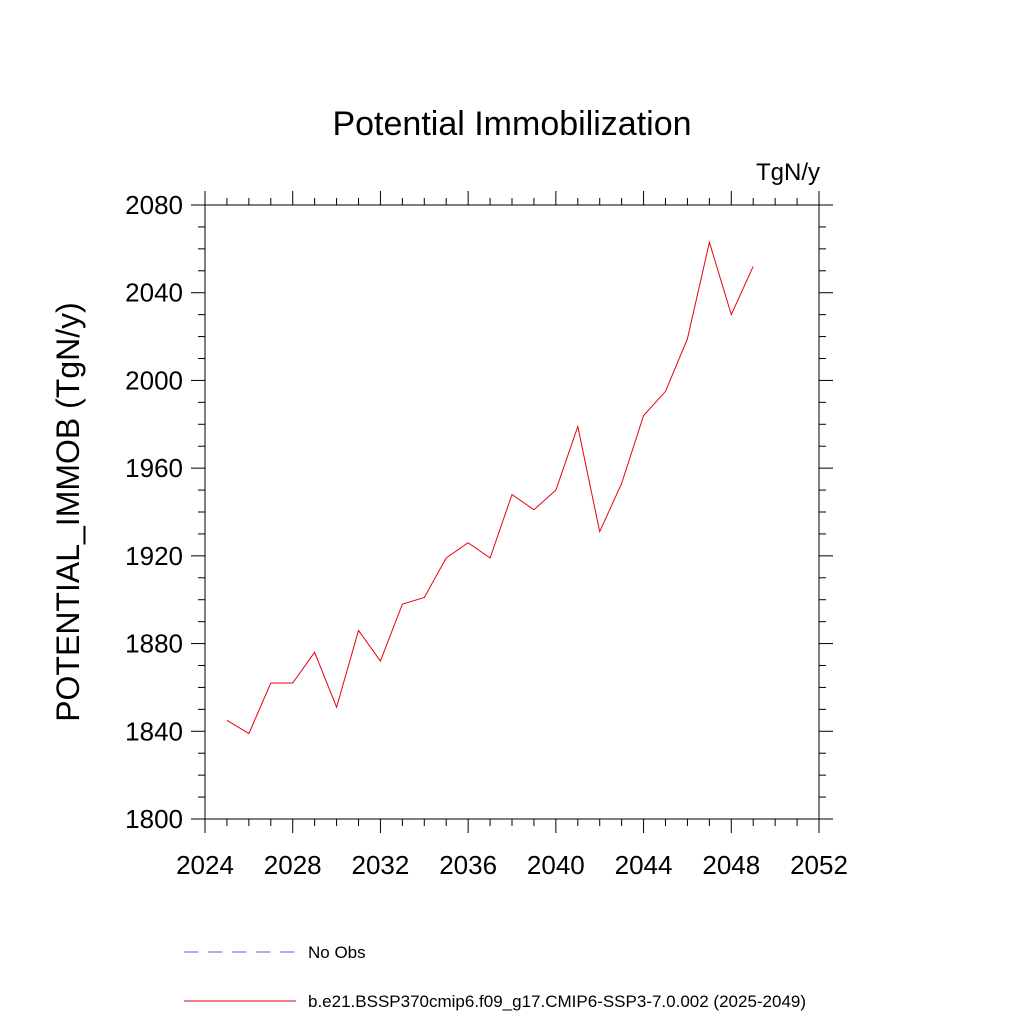 Image resolution: width=1024 pixels, height=1024 pixels. What do you see at coordinates (205, 865) in the screenshot?
I see `x-tick-label: 2024` at bounding box center [205, 865].